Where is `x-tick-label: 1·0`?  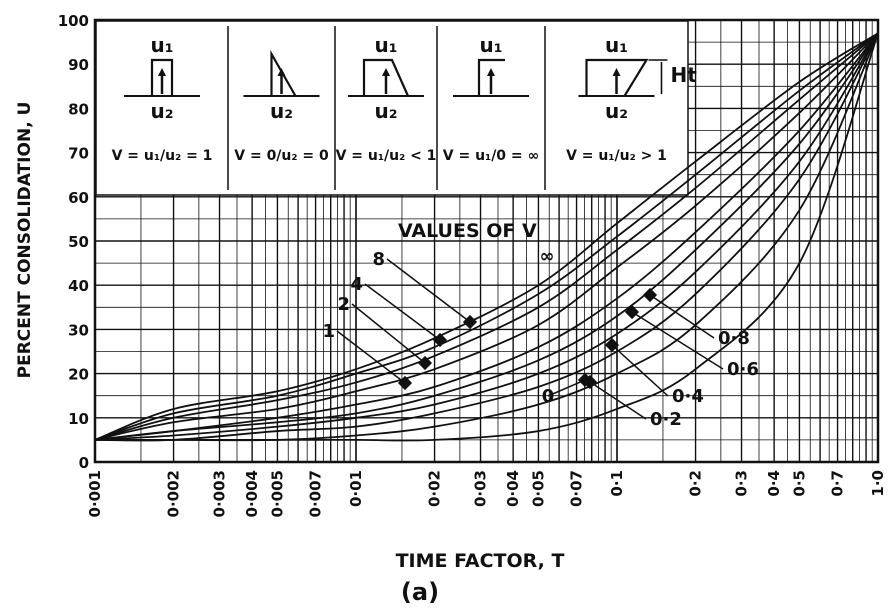 x-tick-label: 1·0 is located at coordinates (878, 483).